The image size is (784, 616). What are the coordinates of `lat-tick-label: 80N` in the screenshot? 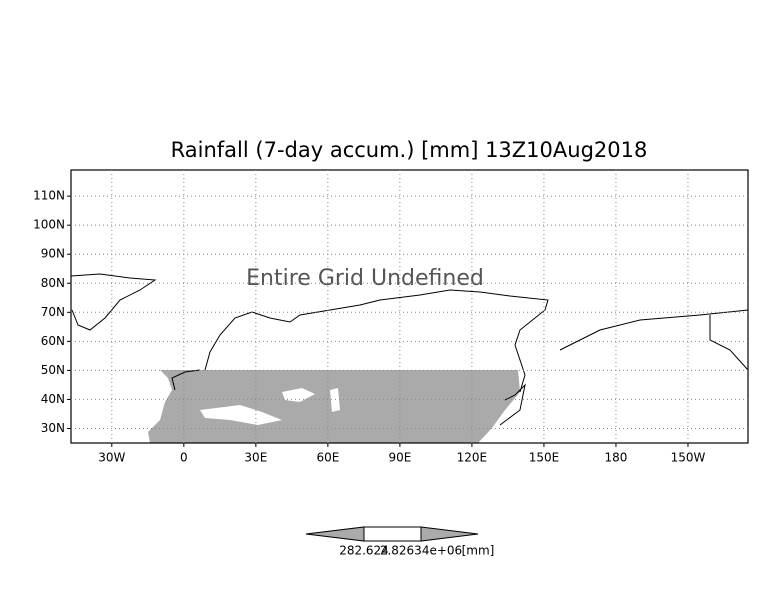 It's located at (53, 283).